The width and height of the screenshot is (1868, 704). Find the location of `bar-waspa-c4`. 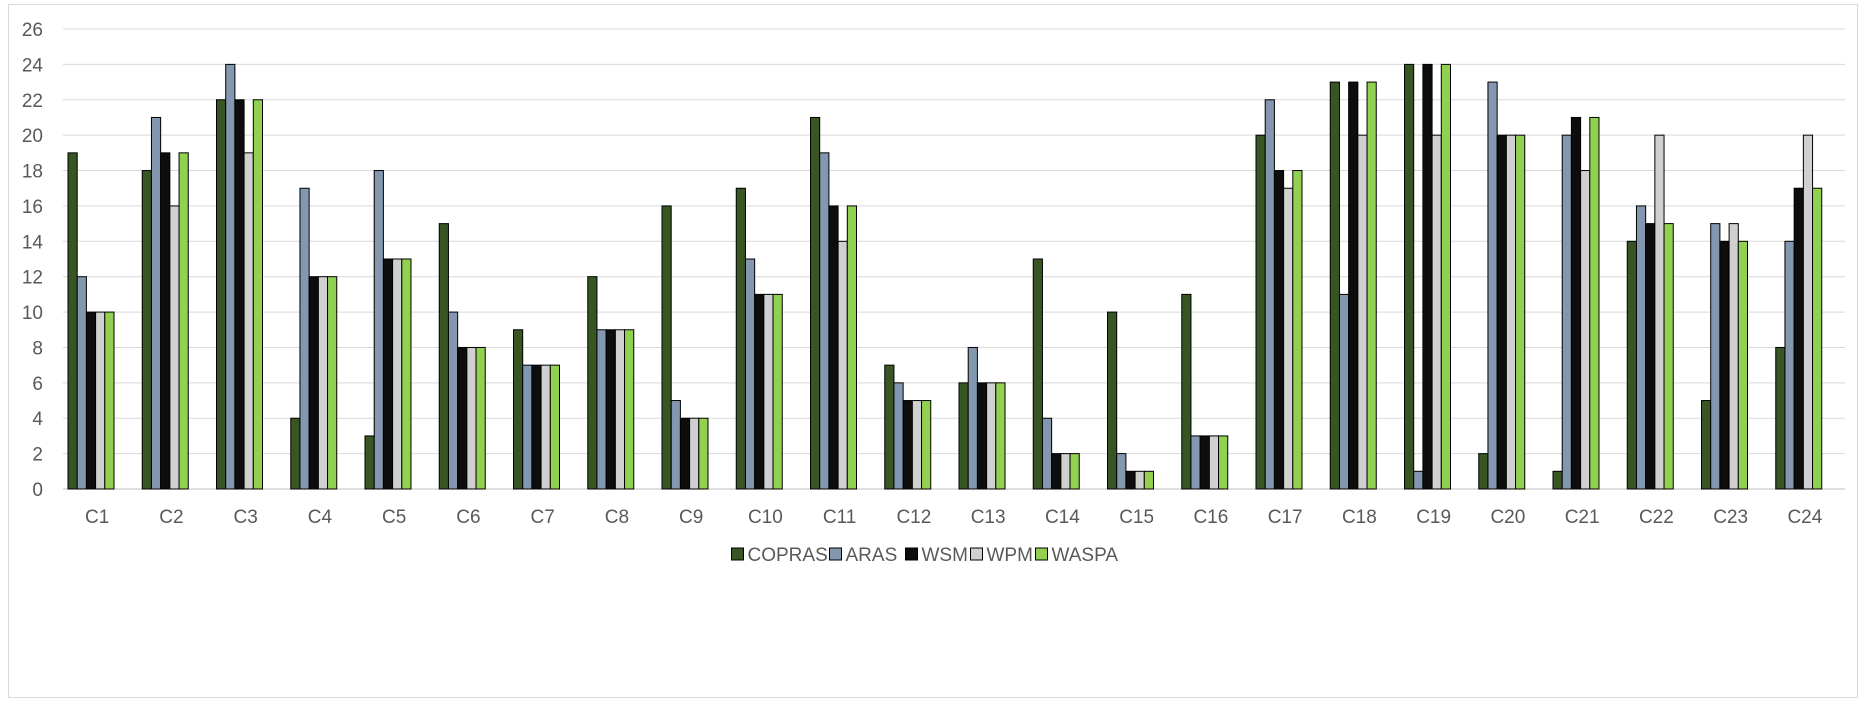

bar-waspa-c4 is located at coordinates (332, 383).